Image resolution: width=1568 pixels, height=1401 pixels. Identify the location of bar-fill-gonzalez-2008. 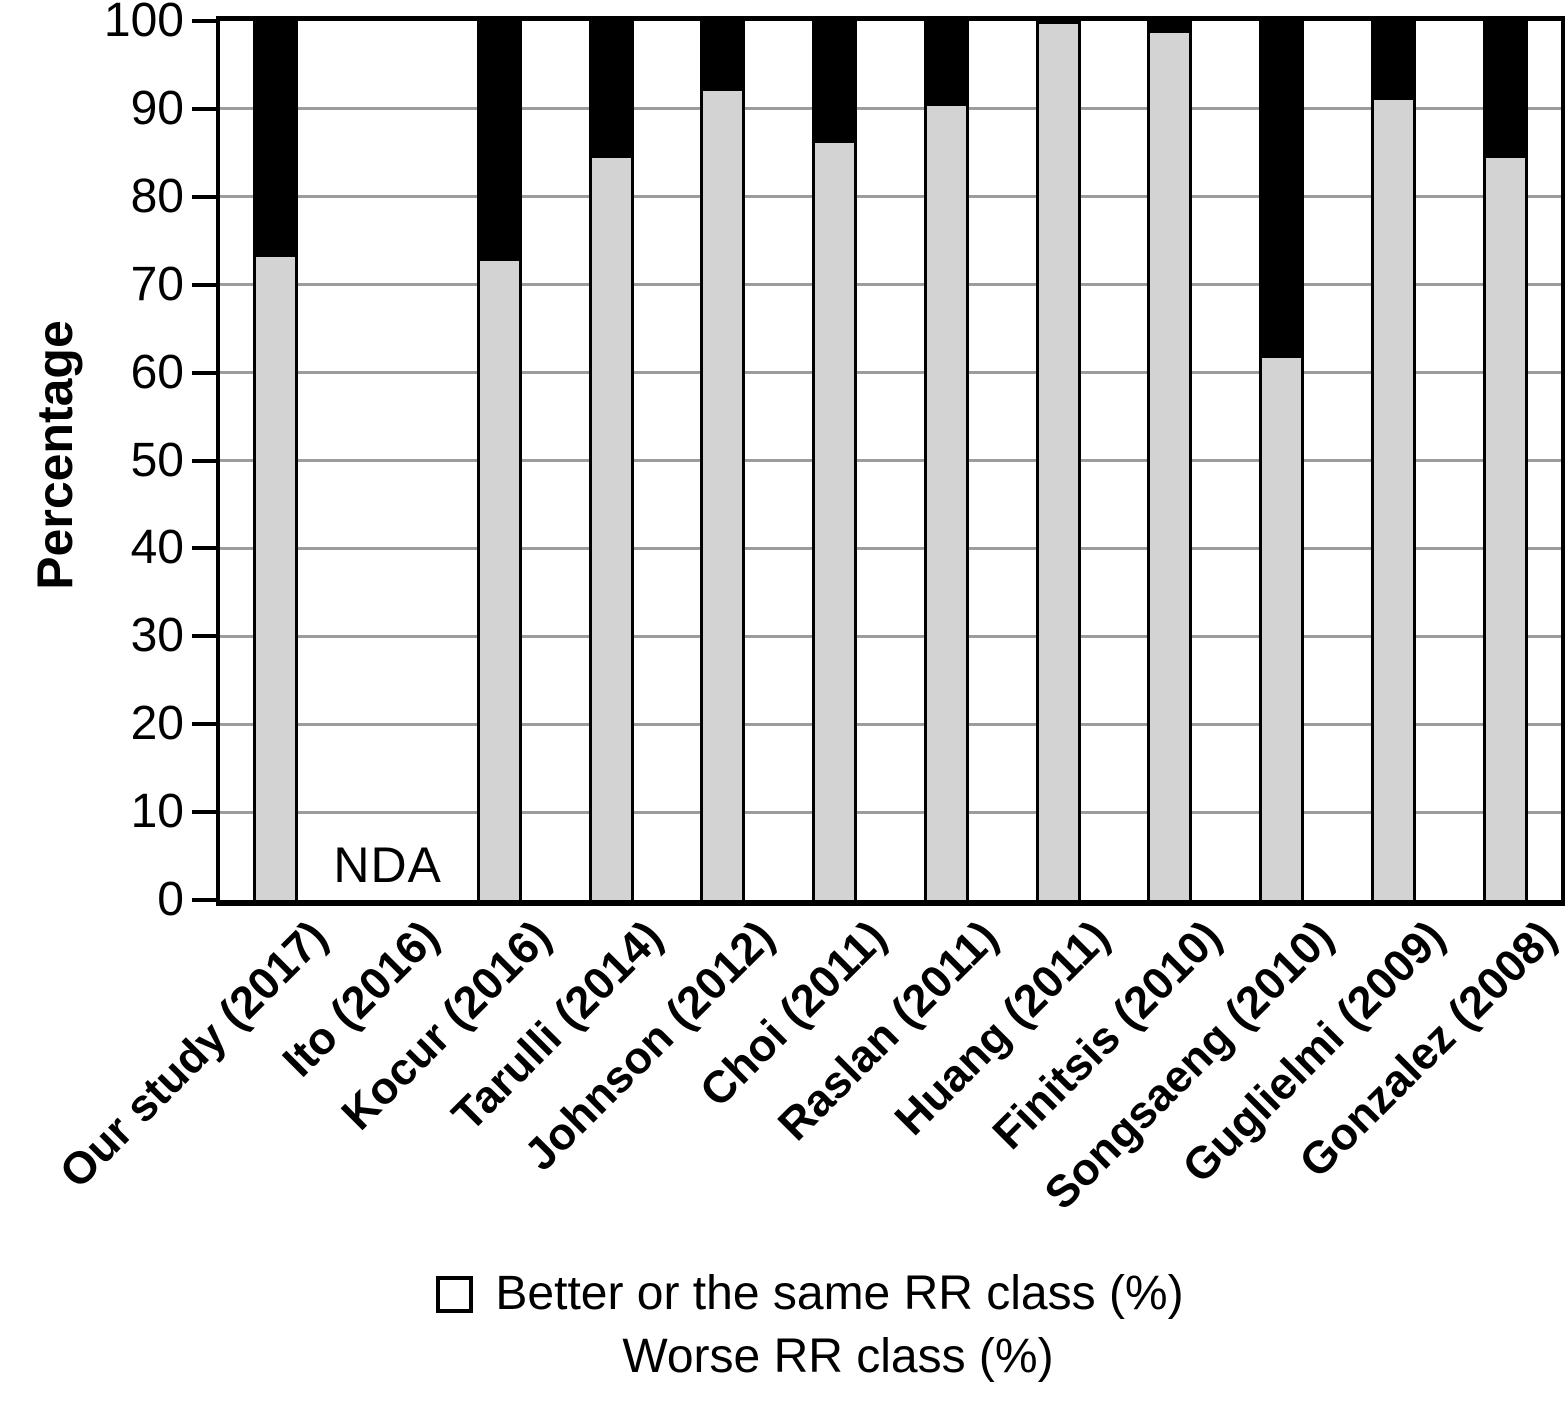
(1505, 527).